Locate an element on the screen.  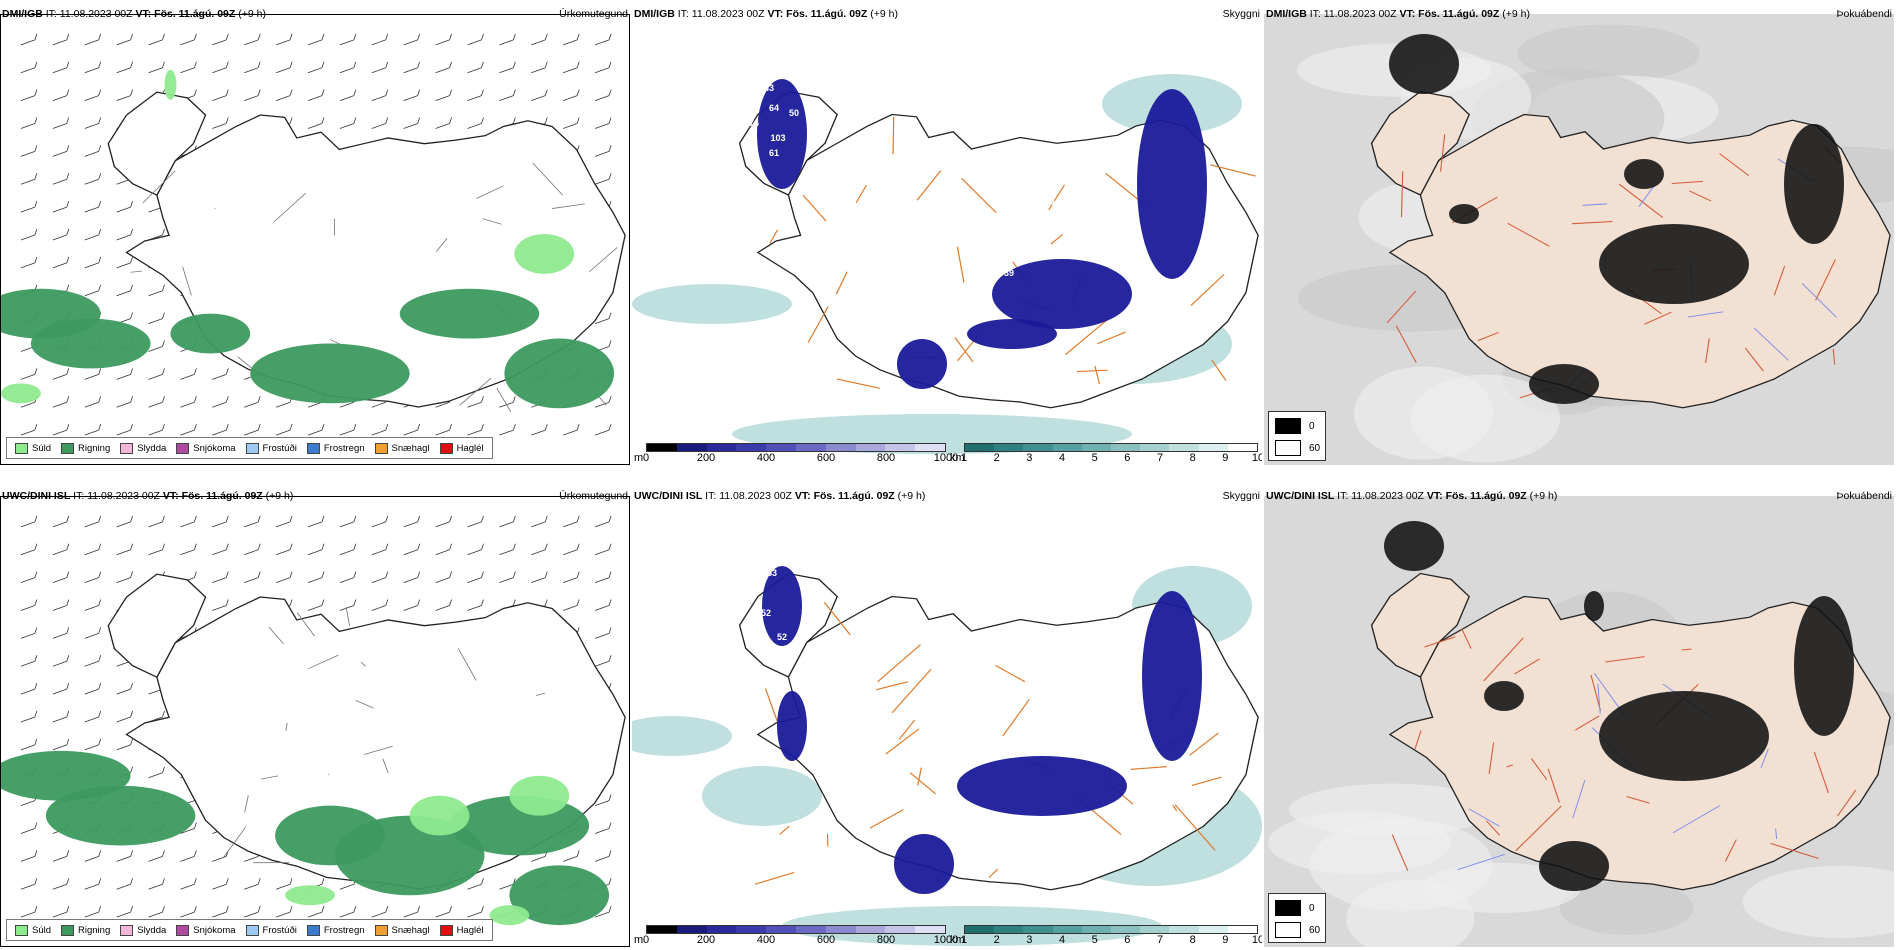
legend-label: Slydda is located at coordinates (151, 930).